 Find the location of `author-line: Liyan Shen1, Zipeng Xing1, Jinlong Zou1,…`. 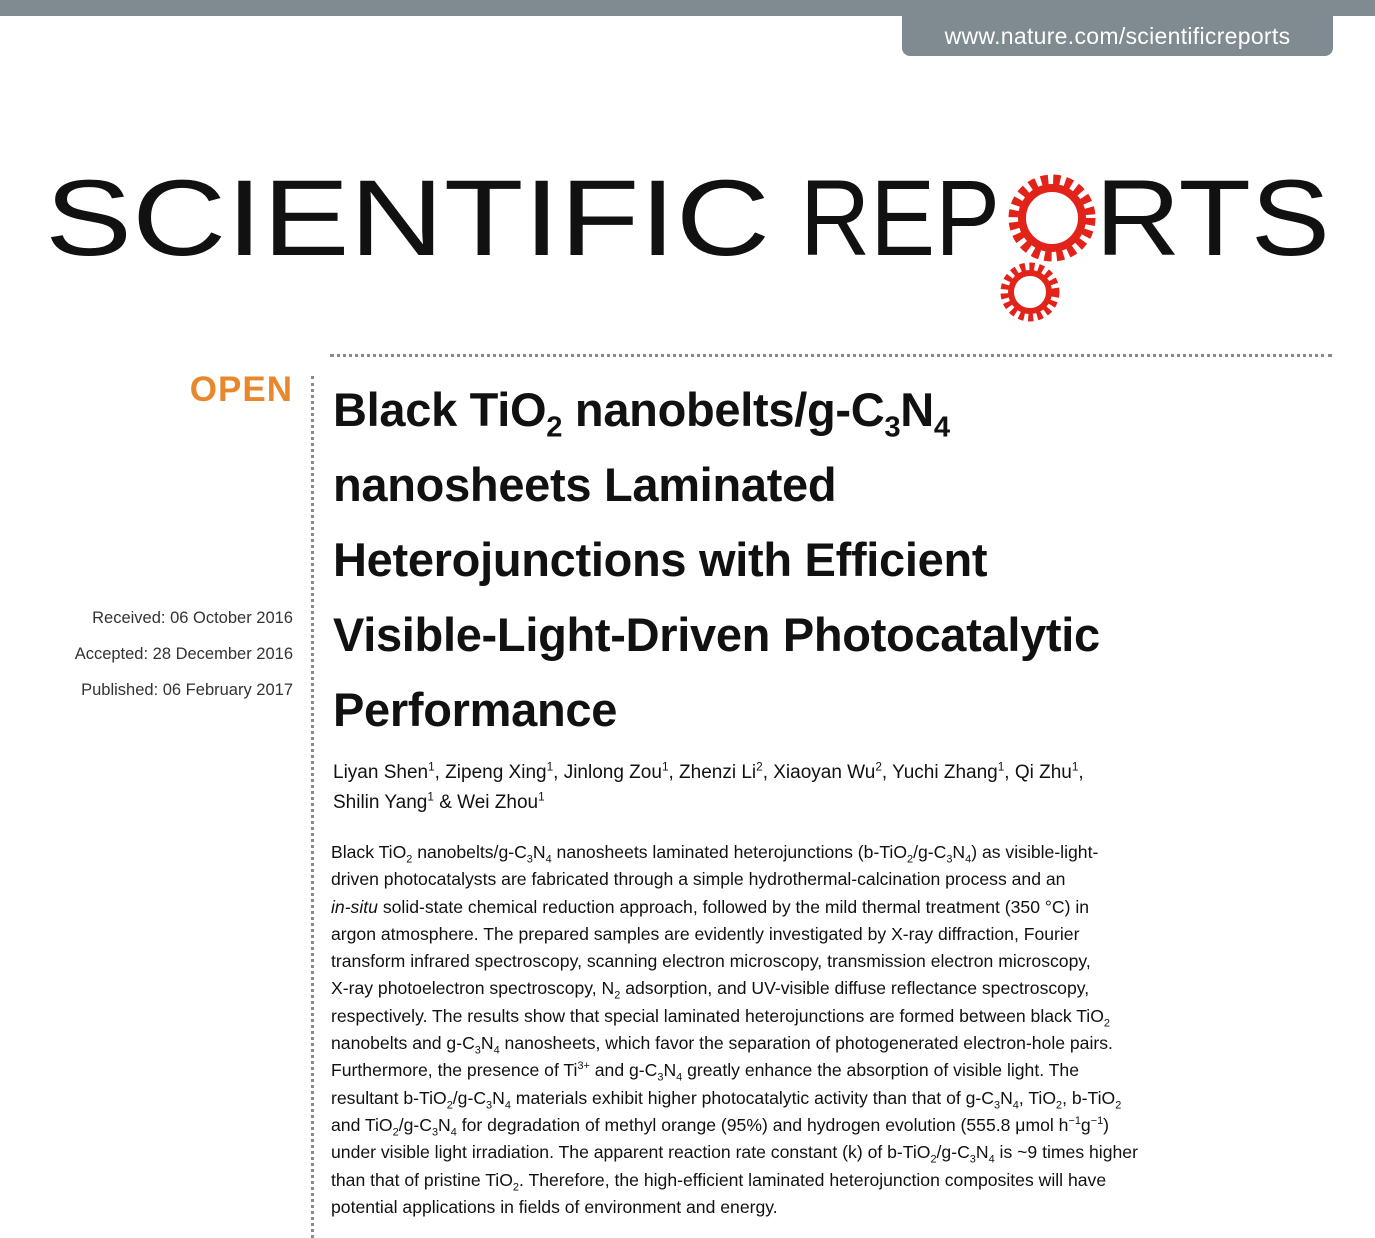

author-line: Liyan Shen1, Zipeng Xing1, Jinlong Zou1,… is located at coordinates (708, 773).